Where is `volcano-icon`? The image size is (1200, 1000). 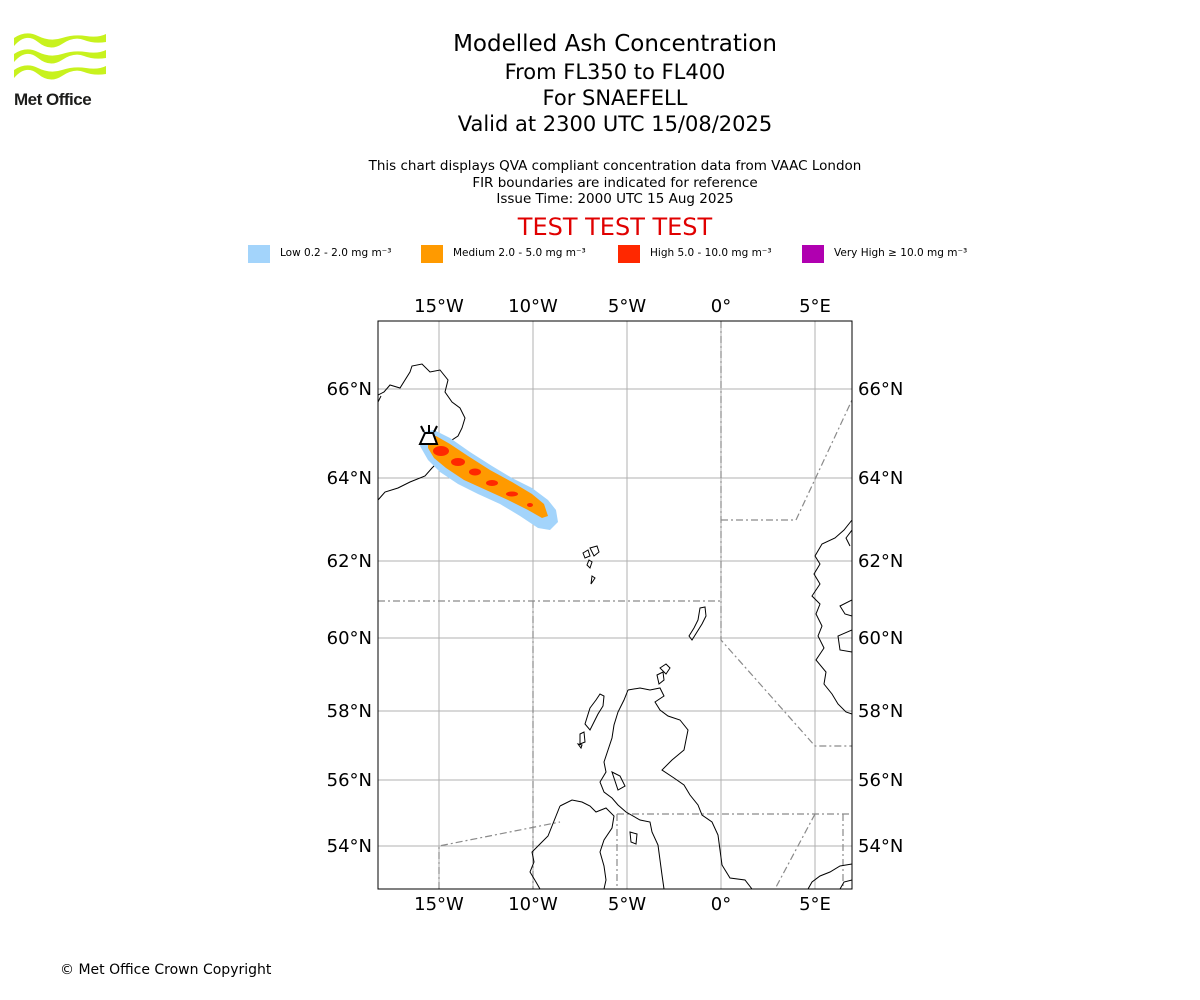 volcano-icon is located at coordinates (428, 435).